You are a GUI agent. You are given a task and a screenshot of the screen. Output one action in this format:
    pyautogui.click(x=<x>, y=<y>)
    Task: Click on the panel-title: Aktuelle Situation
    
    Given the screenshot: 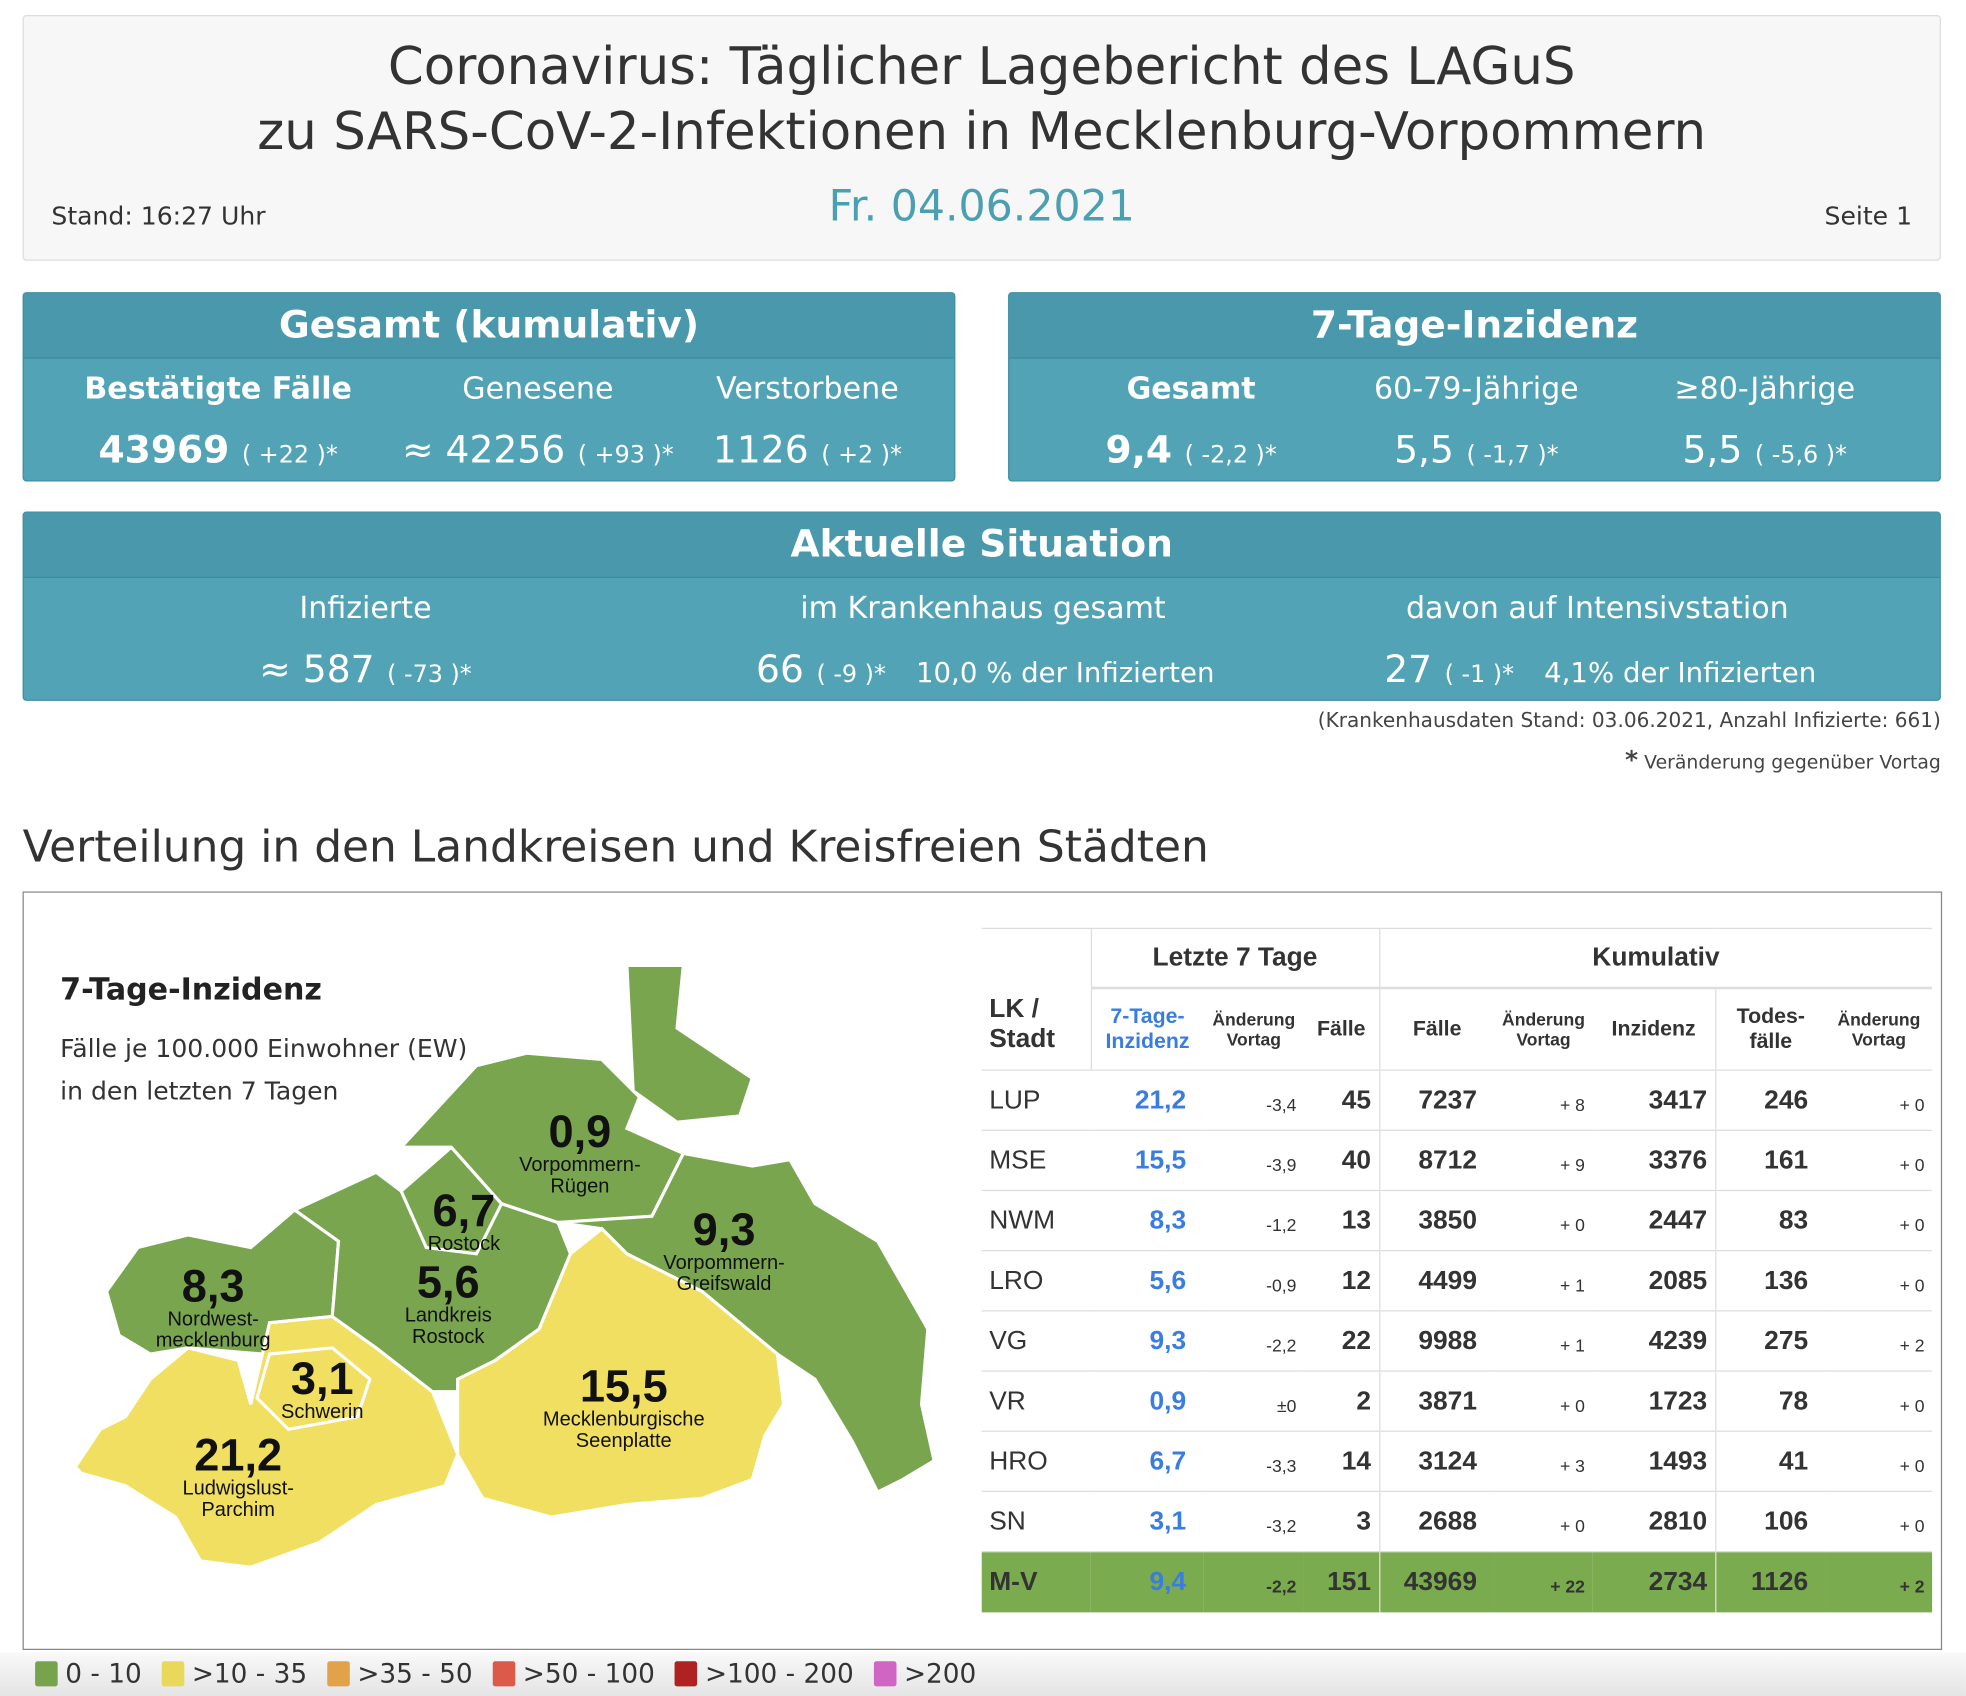 What is the action you would take?
    pyautogui.click(x=981, y=545)
    